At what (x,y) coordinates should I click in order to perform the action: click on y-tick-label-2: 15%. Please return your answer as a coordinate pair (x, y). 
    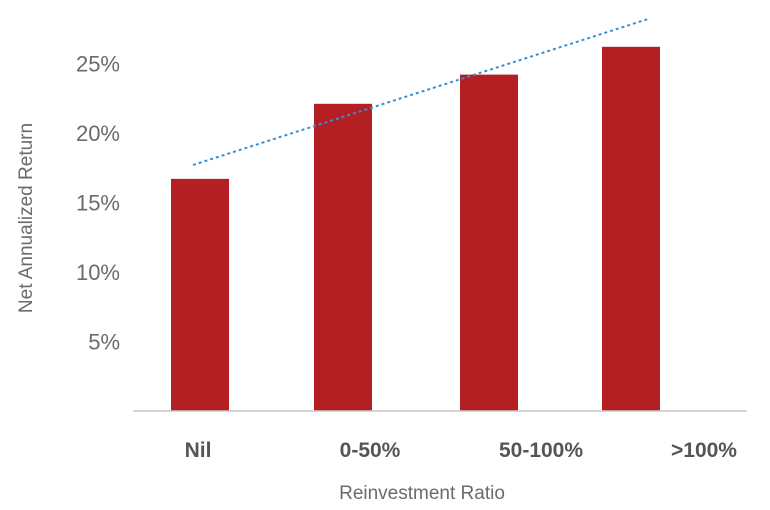
    Looking at the image, I should click on (98, 203).